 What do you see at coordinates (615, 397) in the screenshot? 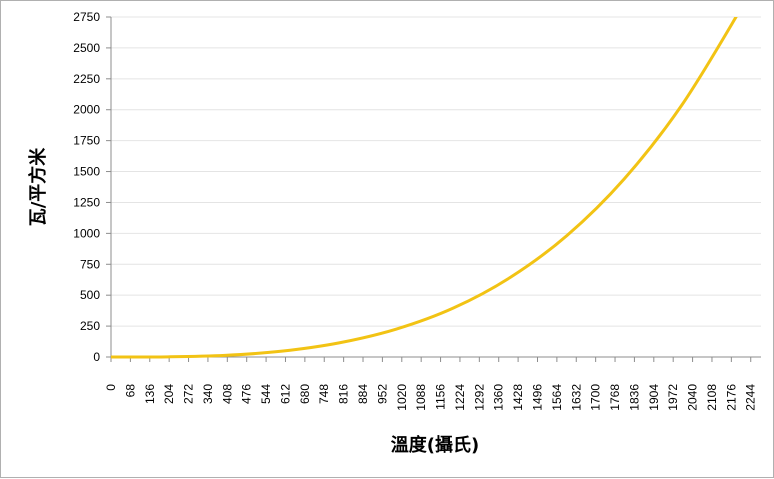
I see `x-tick-label: 1768` at bounding box center [615, 397].